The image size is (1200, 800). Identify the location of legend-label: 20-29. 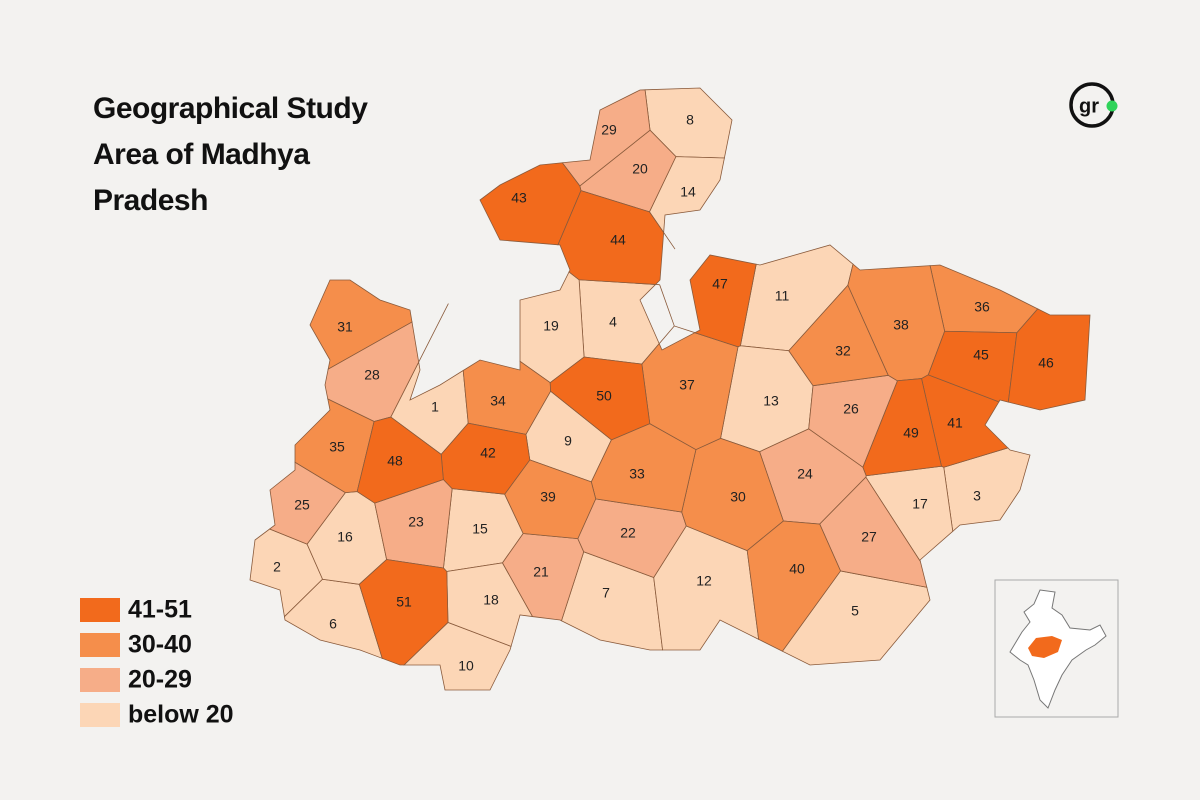
(160, 680).